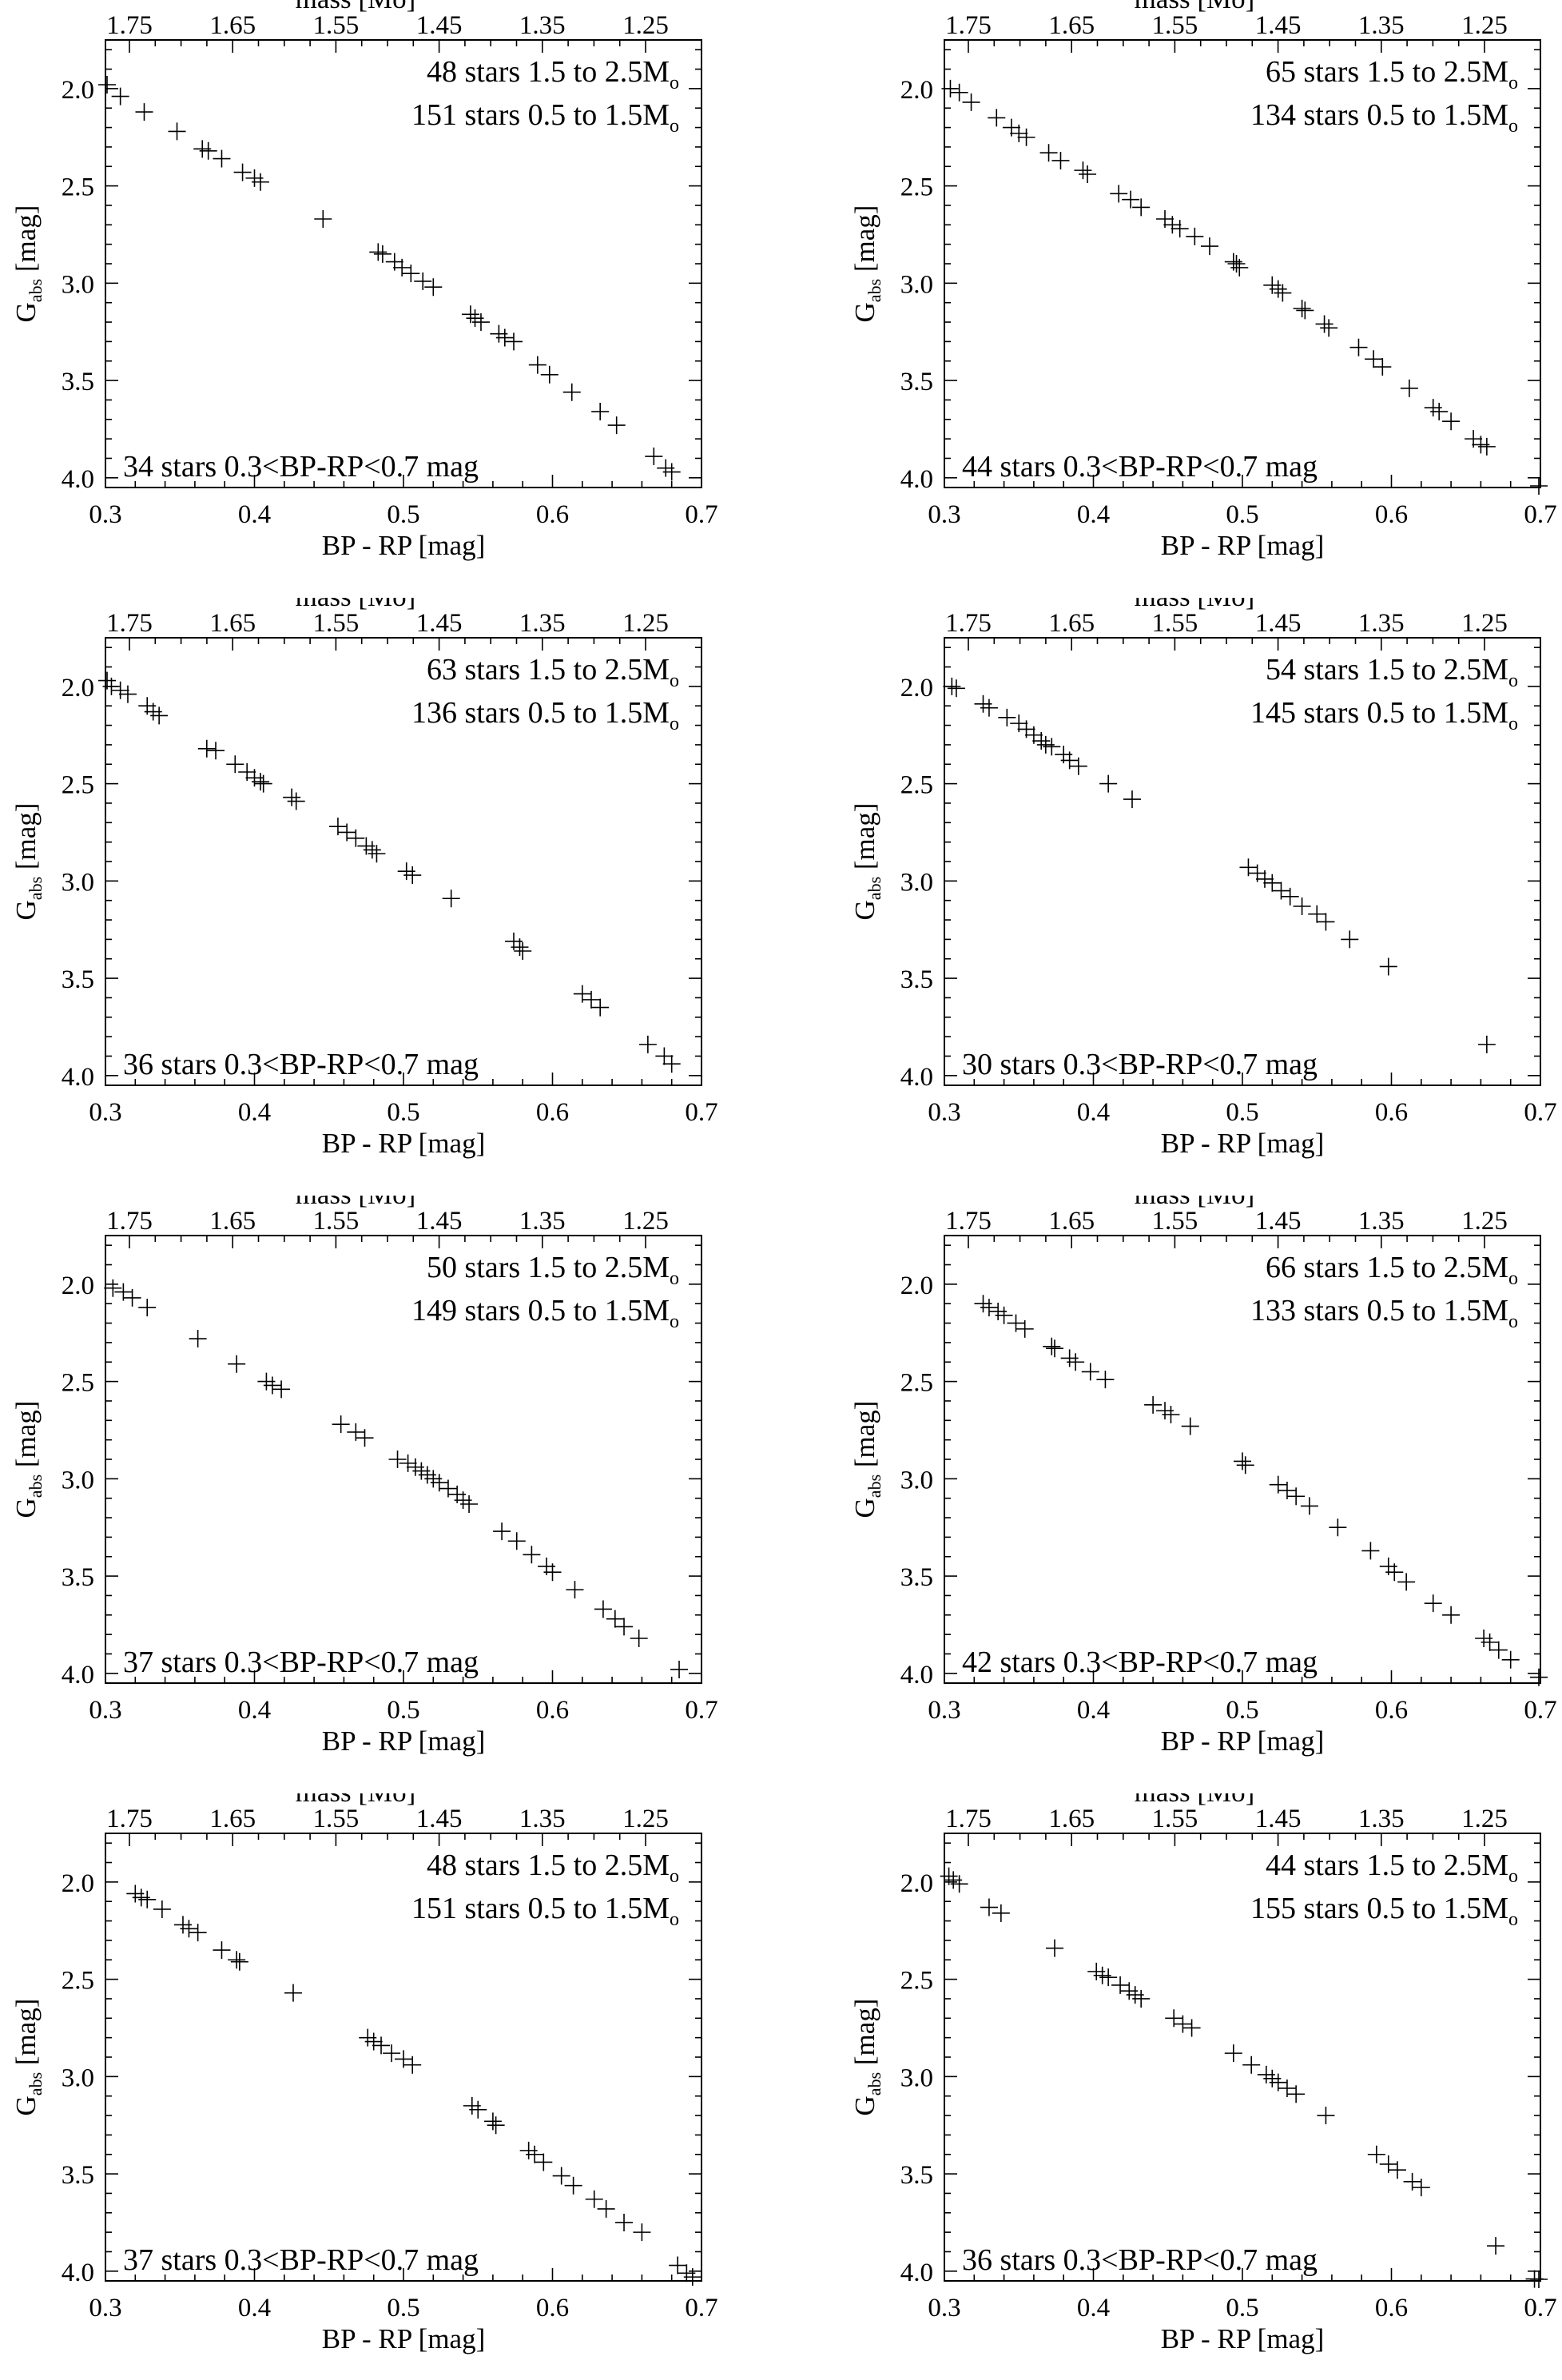 The height and width of the screenshot is (2380, 1562). Describe the element at coordinates (301, 467) in the screenshot. I see `annotation-color-range: 34 stars 0.3<BP-RP<0.7 mag` at that location.